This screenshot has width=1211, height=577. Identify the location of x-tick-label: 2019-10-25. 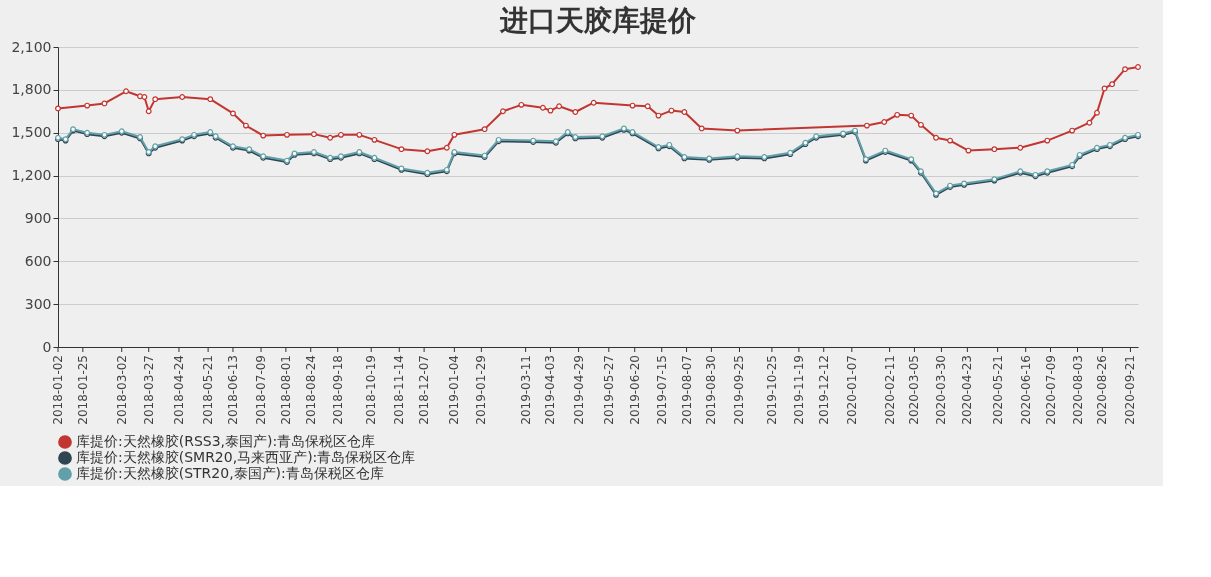
(771, 390).